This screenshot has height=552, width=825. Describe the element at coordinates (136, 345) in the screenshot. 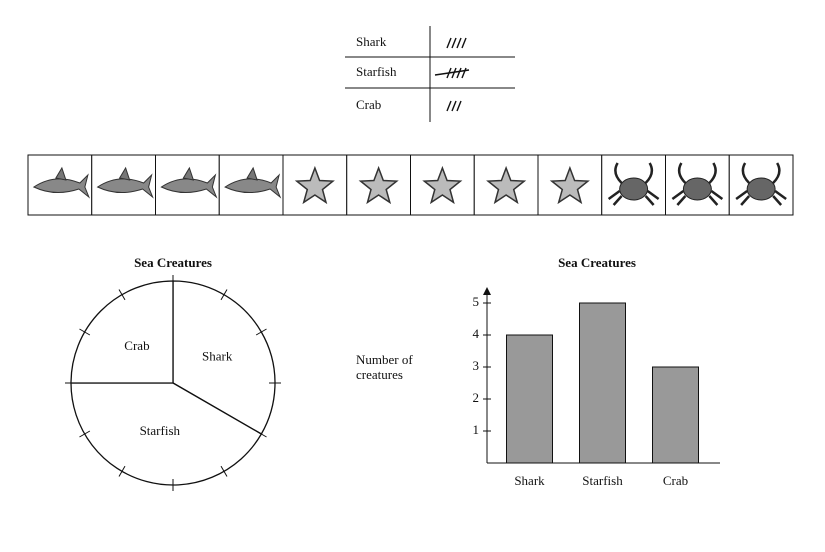

I see `pie-label: Crab` at that location.